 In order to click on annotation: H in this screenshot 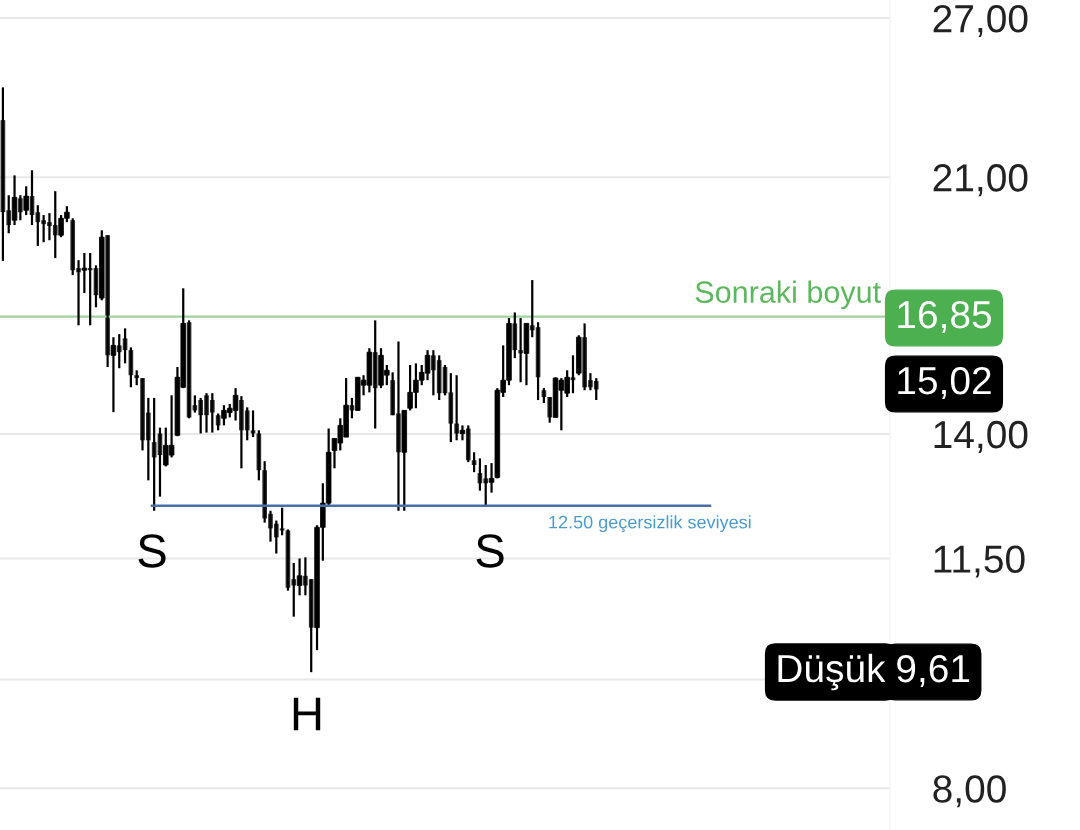, I will do `click(307, 714)`.